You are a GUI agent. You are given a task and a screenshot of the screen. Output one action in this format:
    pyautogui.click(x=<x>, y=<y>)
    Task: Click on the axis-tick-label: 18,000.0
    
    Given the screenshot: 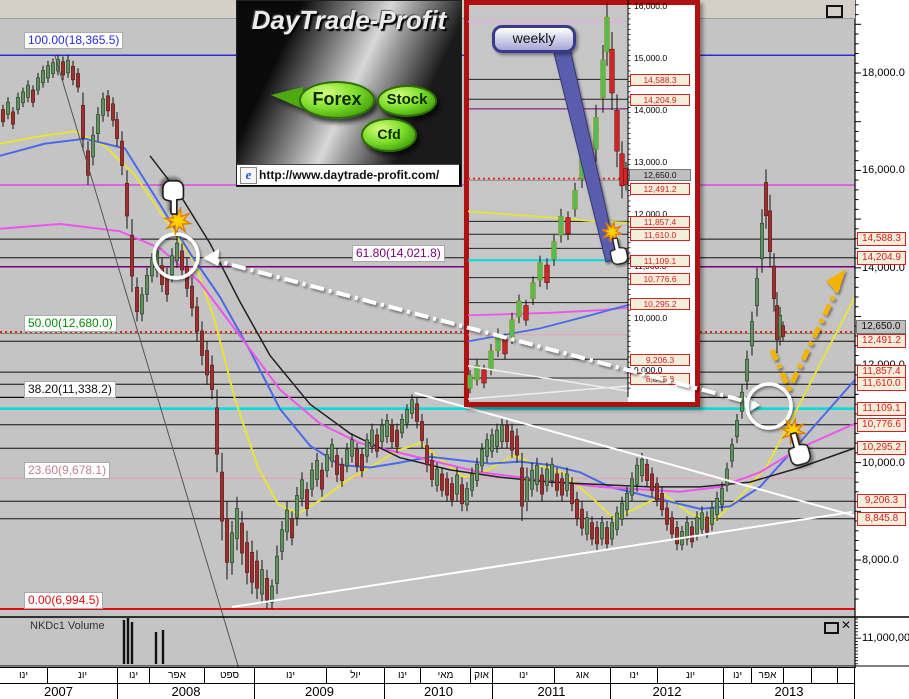 What is the action you would take?
    pyautogui.click(x=883, y=73)
    